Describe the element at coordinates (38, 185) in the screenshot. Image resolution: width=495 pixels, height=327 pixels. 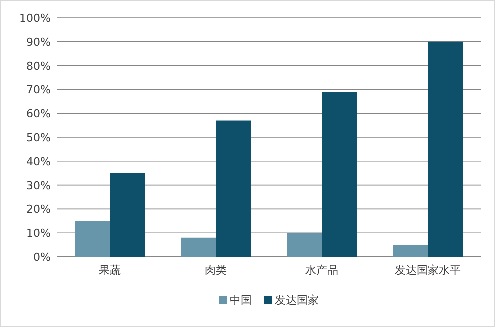
I see `y-tick-label: 30%` at that location.